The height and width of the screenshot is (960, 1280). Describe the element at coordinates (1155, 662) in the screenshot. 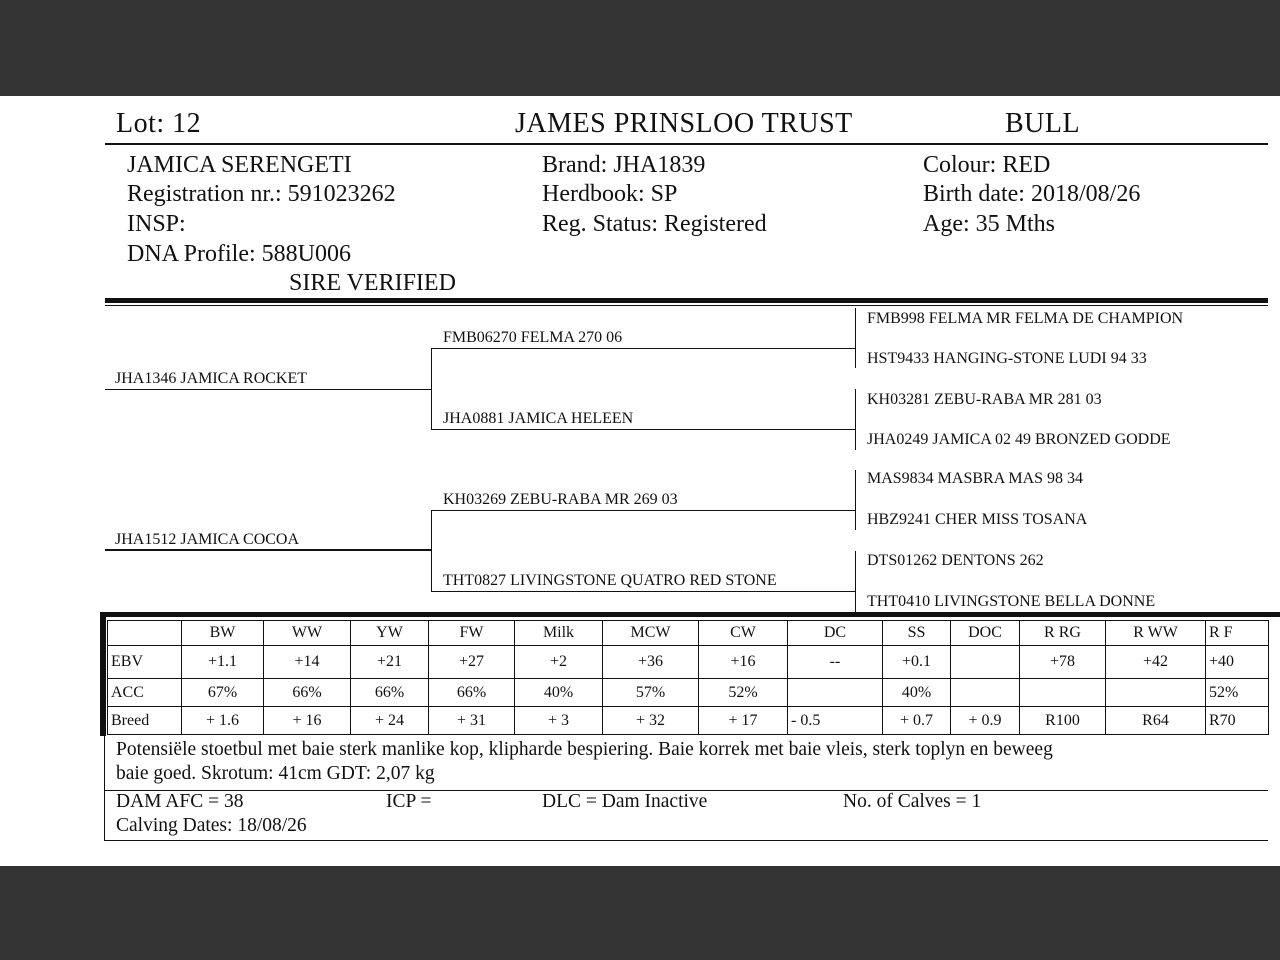

I see `table-cell: +42` at that location.